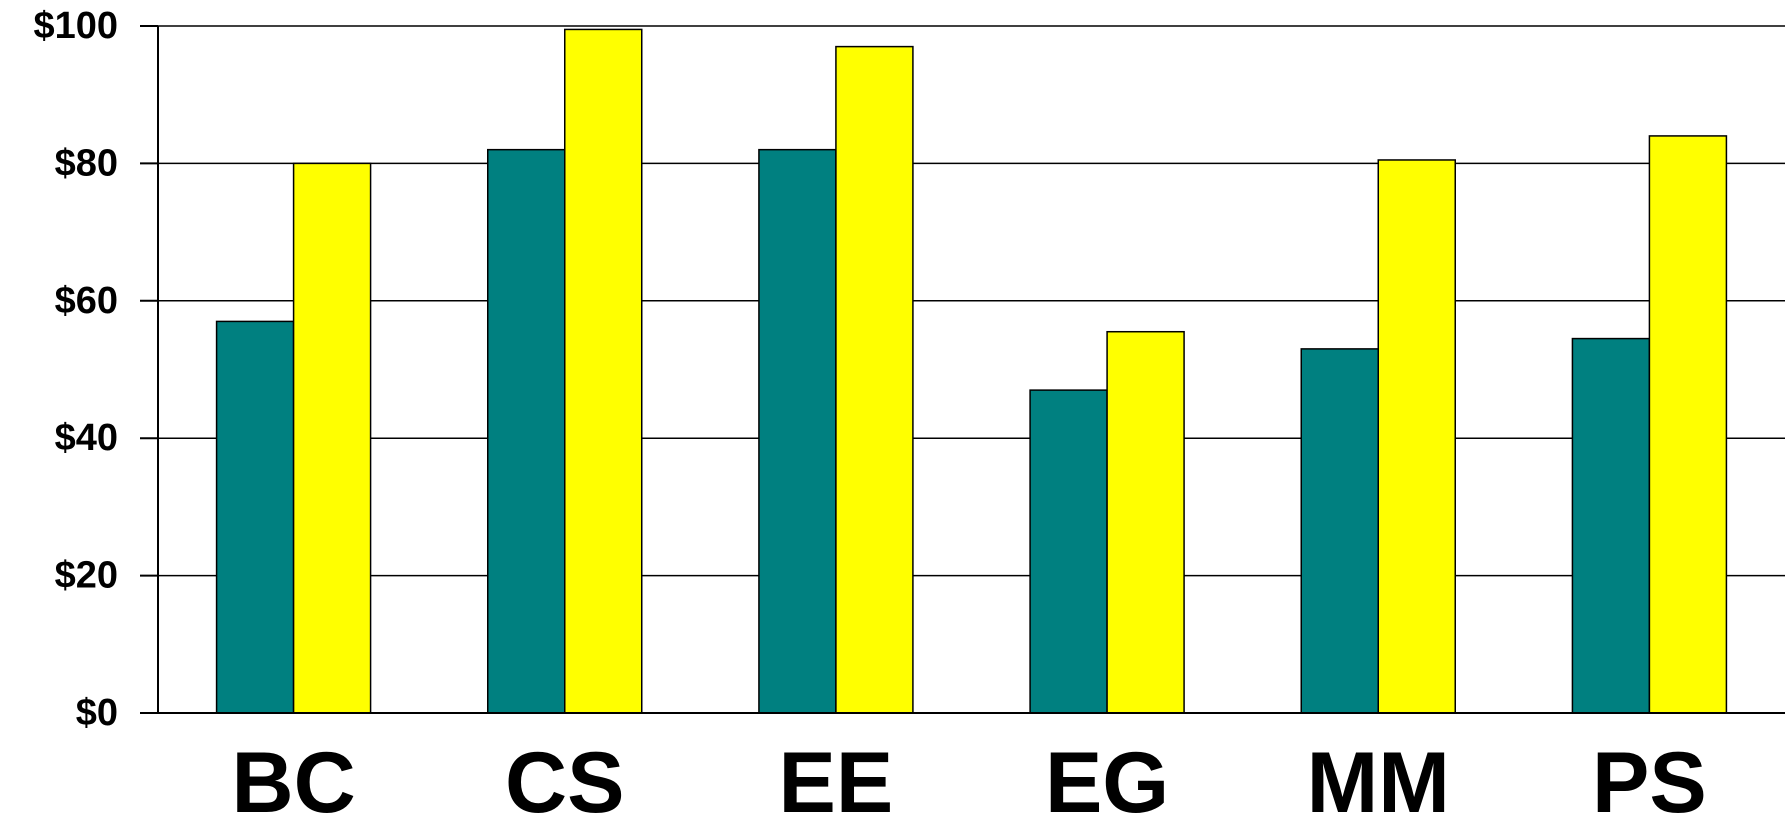 This screenshot has width=1791, height=819. What do you see at coordinates (293, 777) in the screenshot?
I see `x-tick-label: BC` at bounding box center [293, 777].